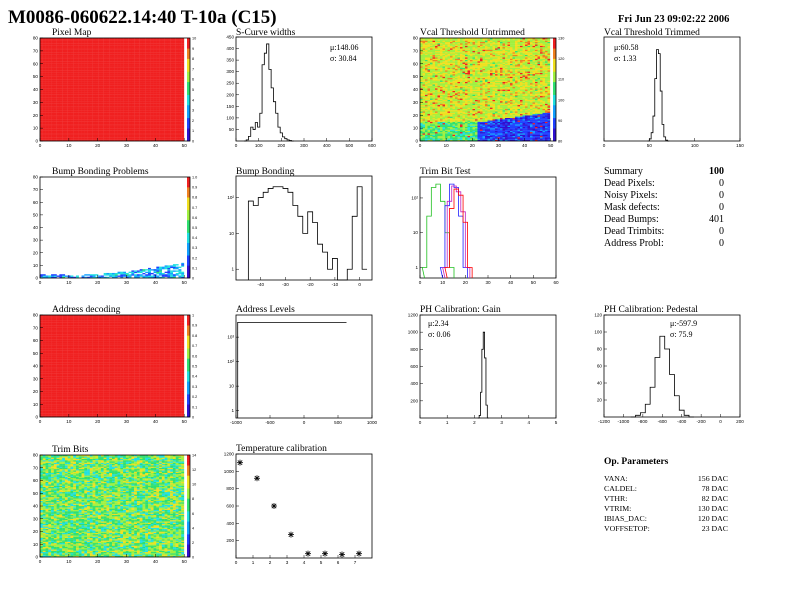 This screenshot has width=792, height=612. I want to click on x-tick-label: 30, so click(127, 145).